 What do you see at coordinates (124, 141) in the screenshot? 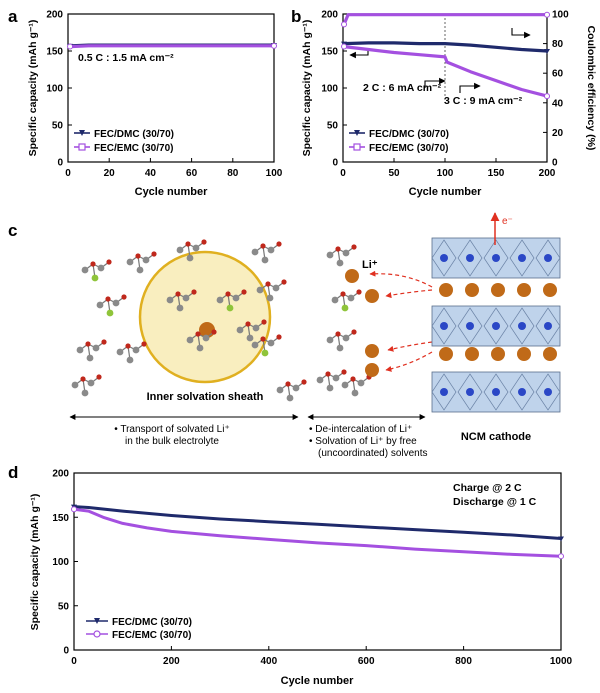
I see `chart-a-legend: FEC/DMC (30/70) FEC/EMC (30/70)` at bounding box center [124, 141].